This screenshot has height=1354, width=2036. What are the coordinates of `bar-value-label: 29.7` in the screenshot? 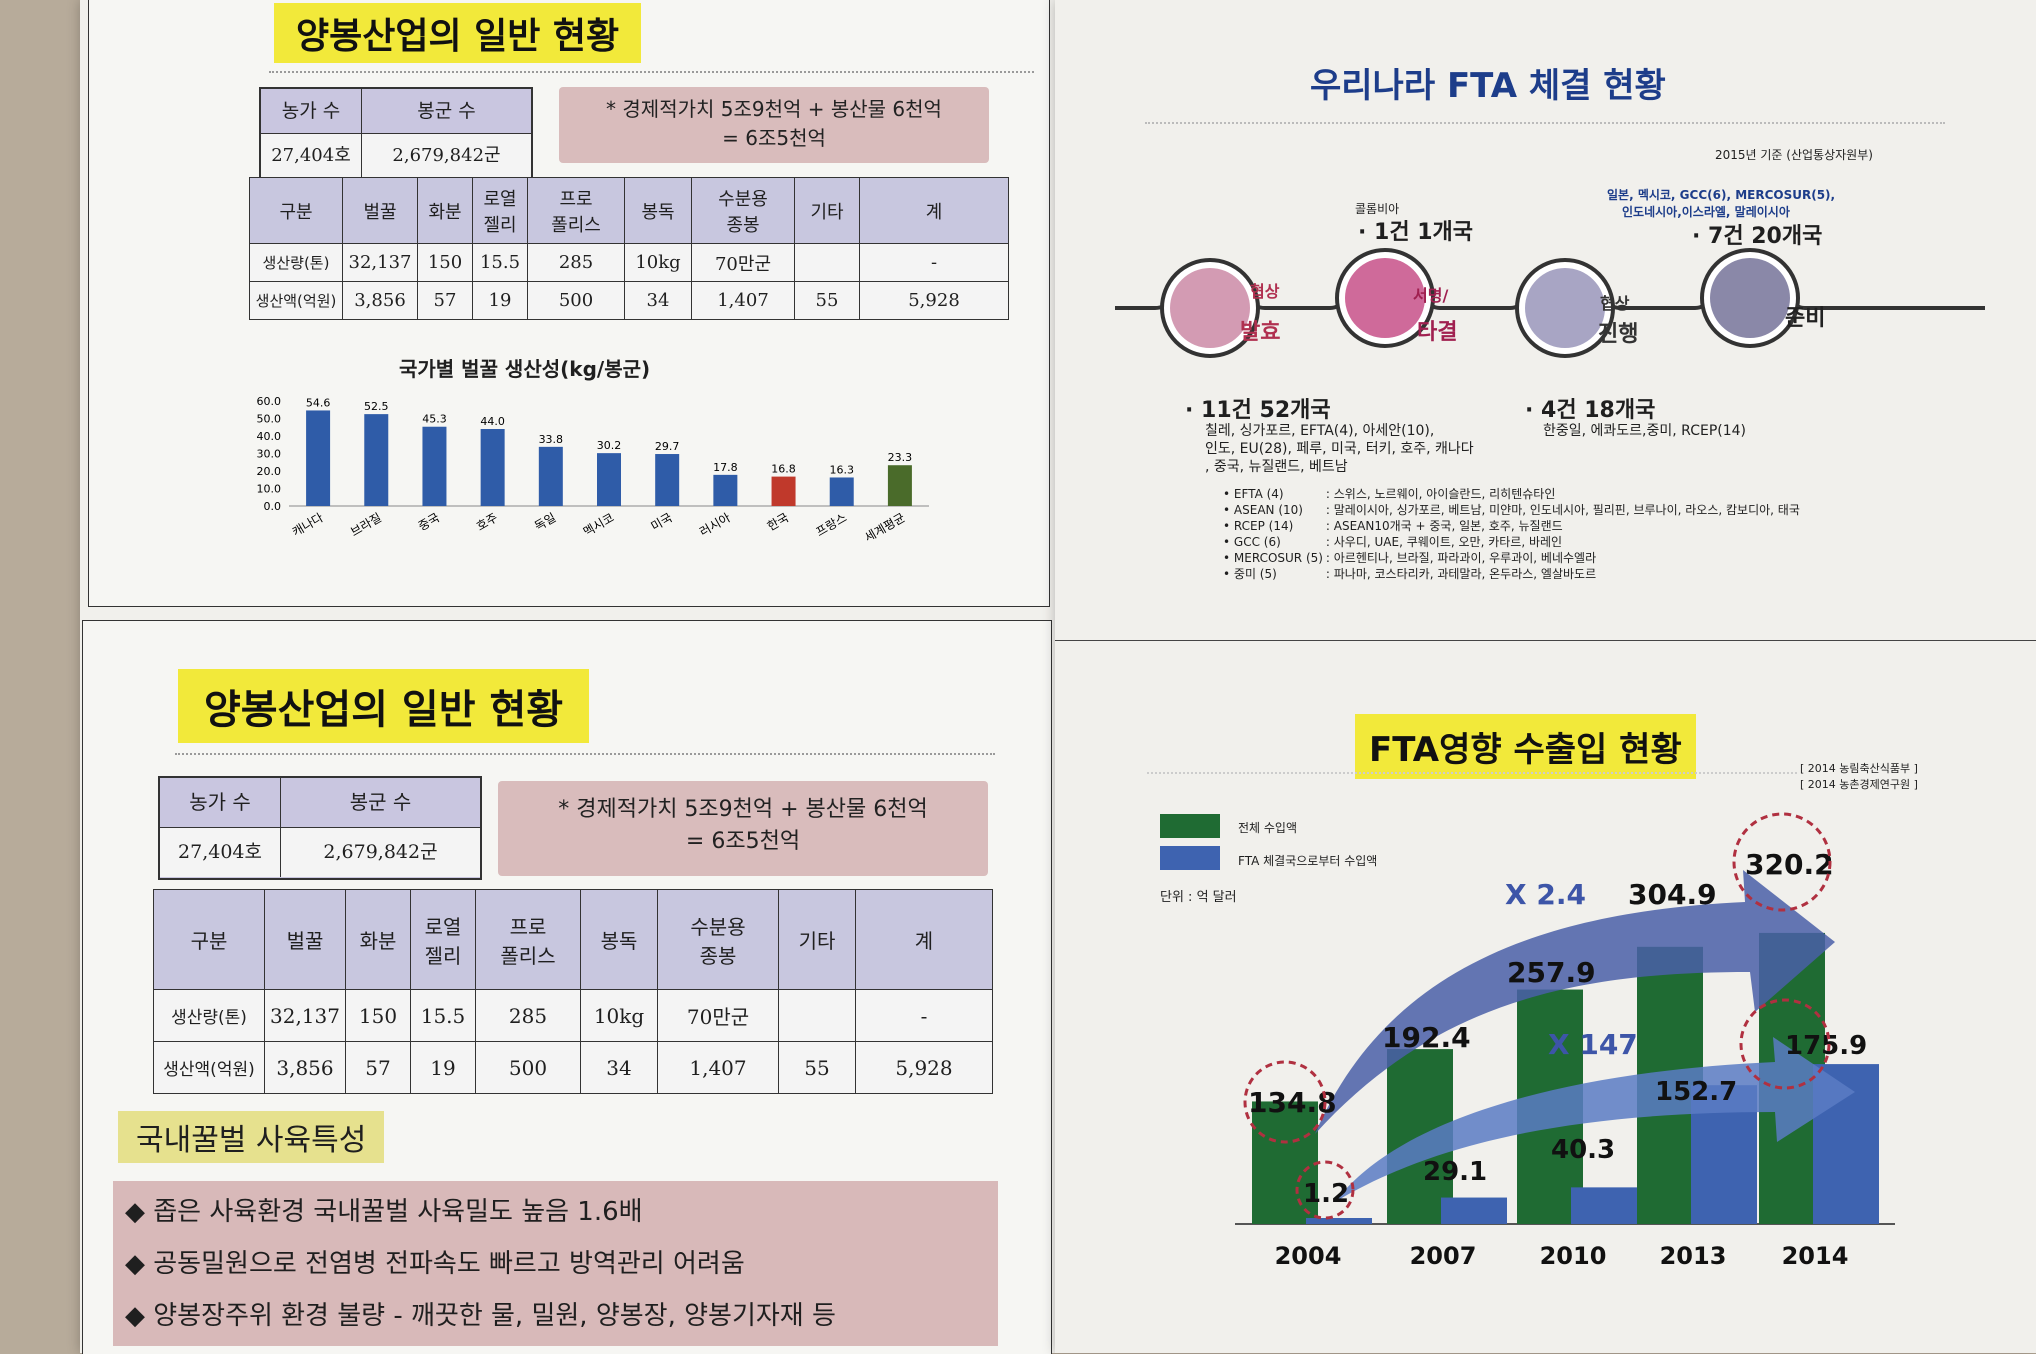 It's located at (667, 446).